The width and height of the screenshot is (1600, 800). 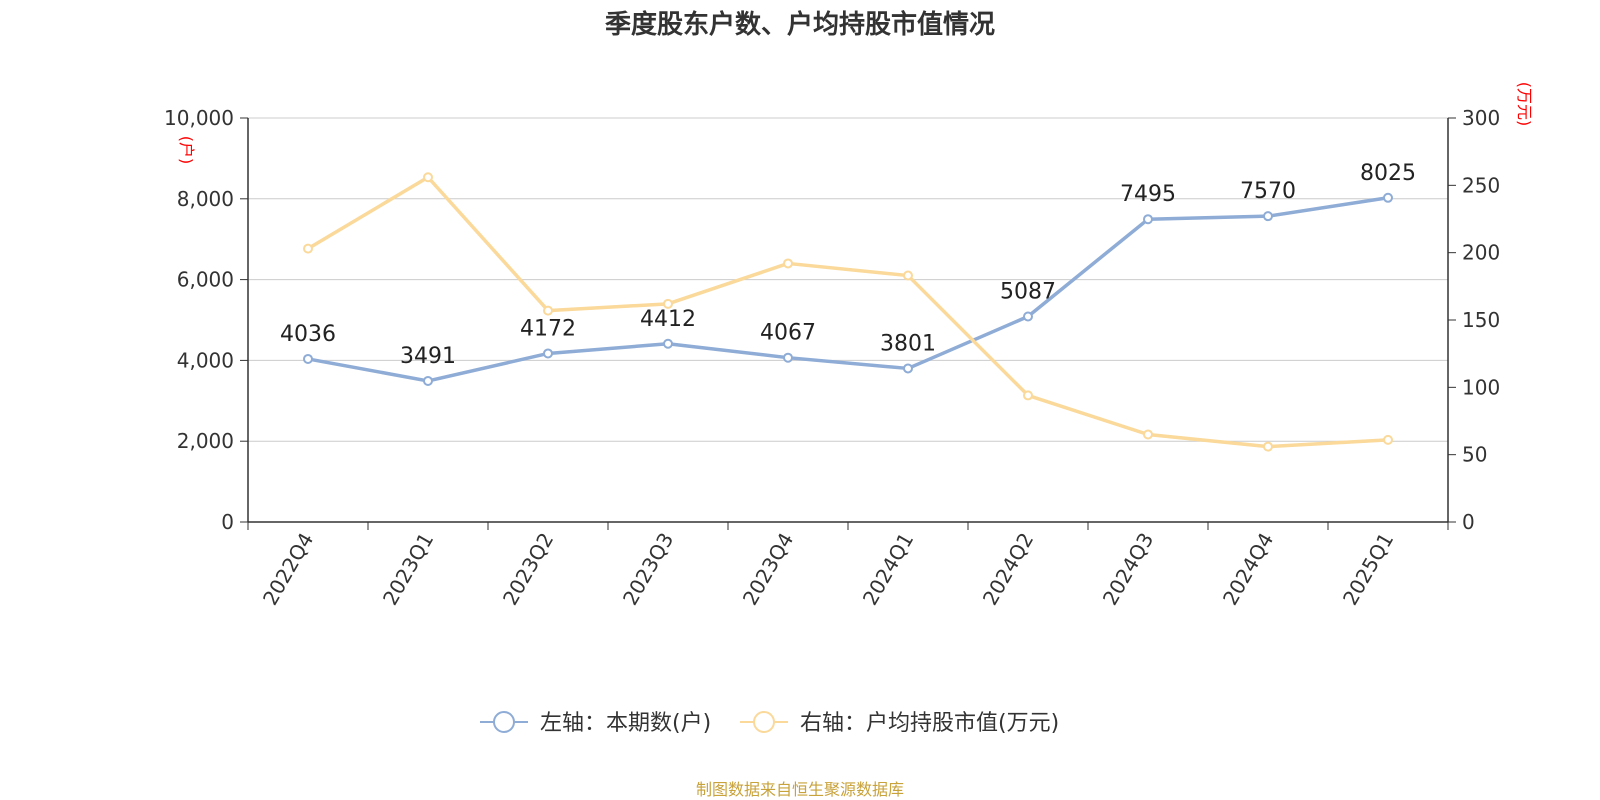 What do you see at coordinates (768, 569) in the screenshot?
I see `x-axis-tick-label: 2023Q4` at bounding box center [768, 569].